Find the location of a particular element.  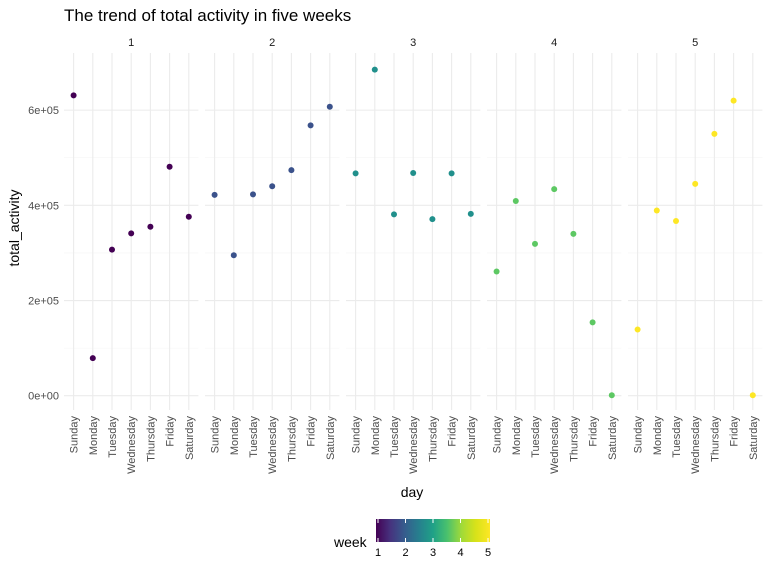

facet-strip-label: 3 is located at coordinates (413, 43).